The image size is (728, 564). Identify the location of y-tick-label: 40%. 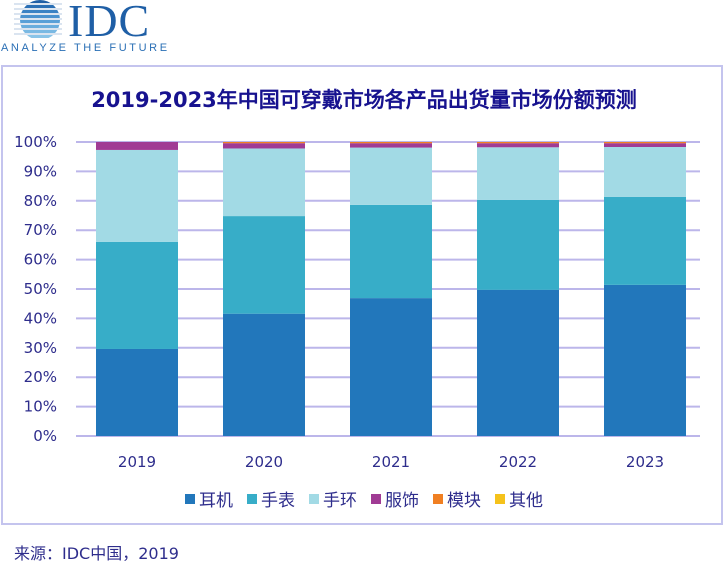
(40, 318).